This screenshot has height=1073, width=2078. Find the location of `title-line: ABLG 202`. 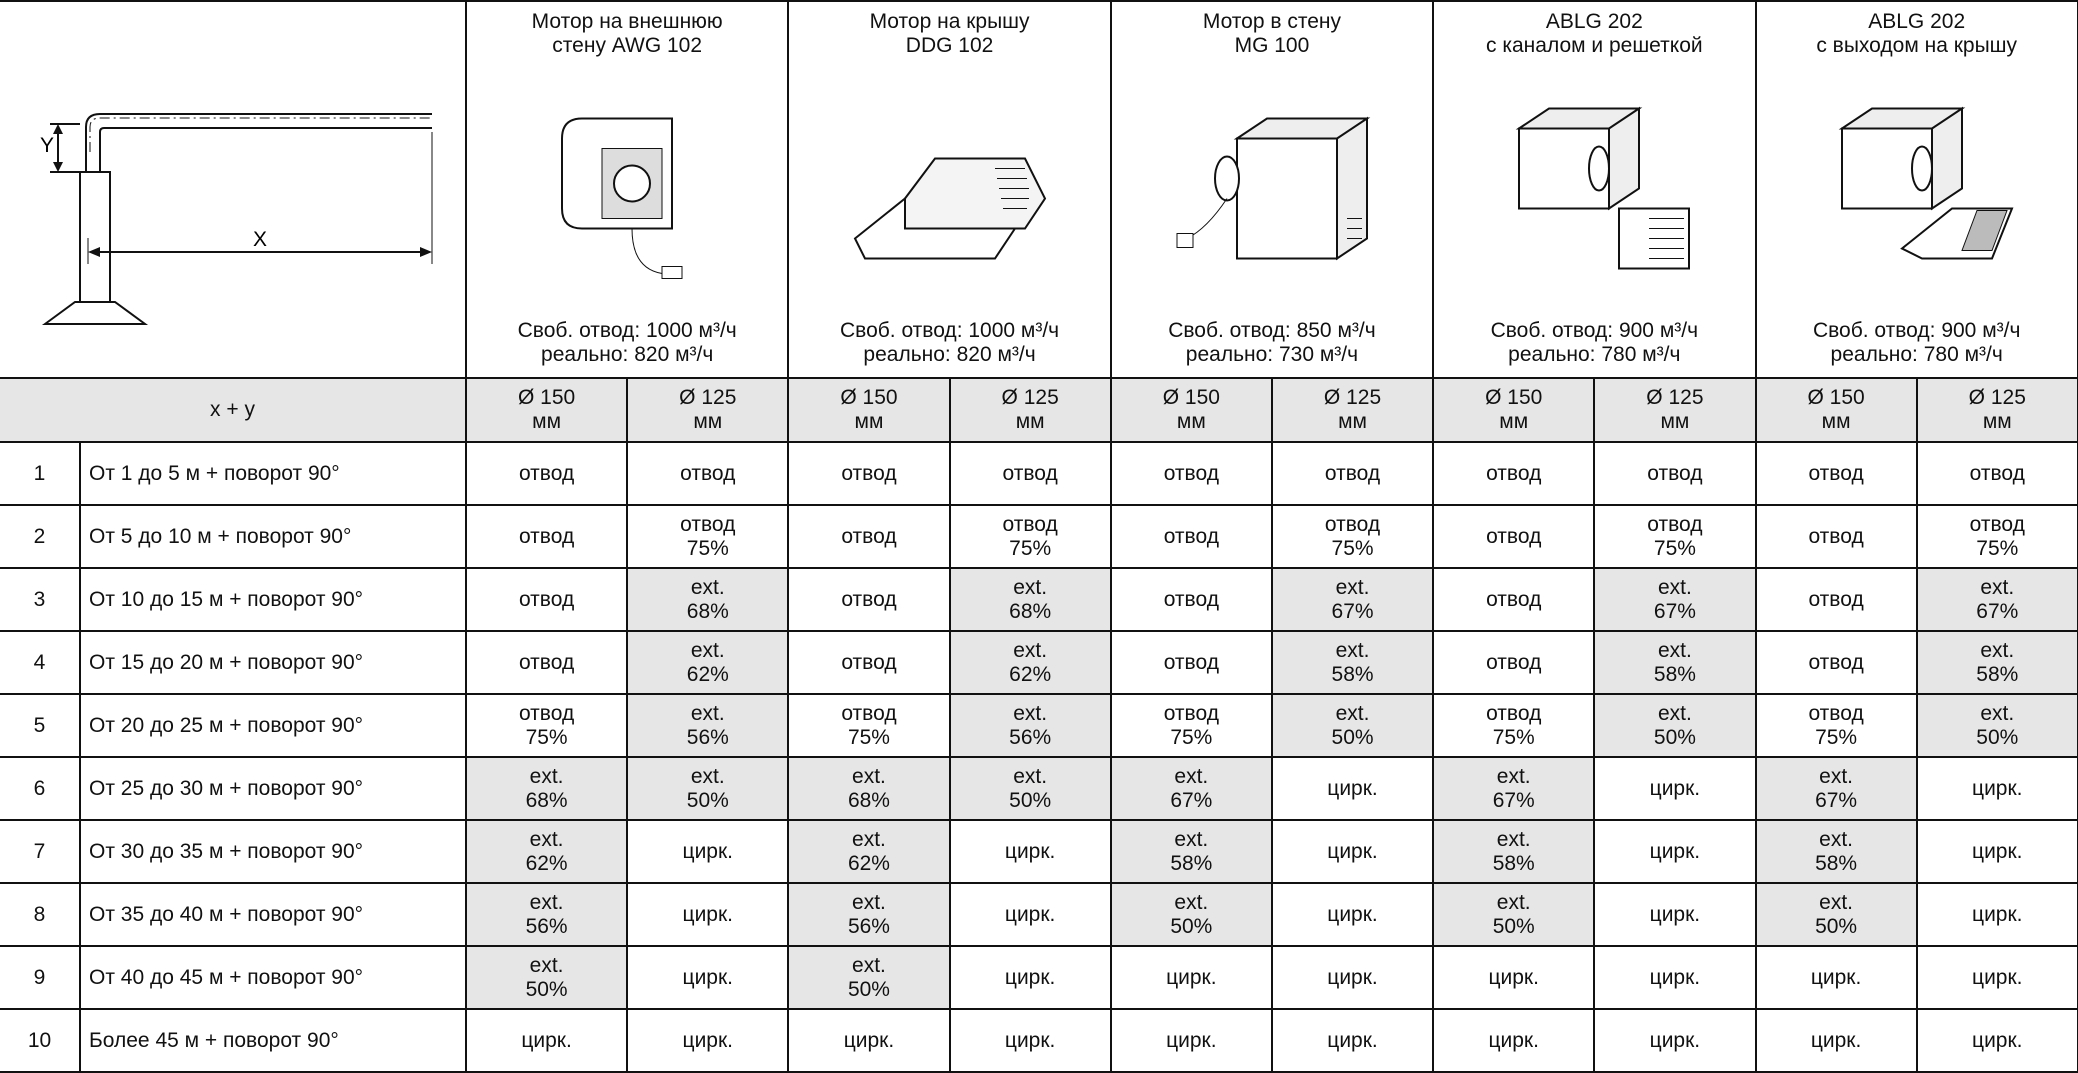

title-line: ABLG 202 is located at coordinates (1594, 21).